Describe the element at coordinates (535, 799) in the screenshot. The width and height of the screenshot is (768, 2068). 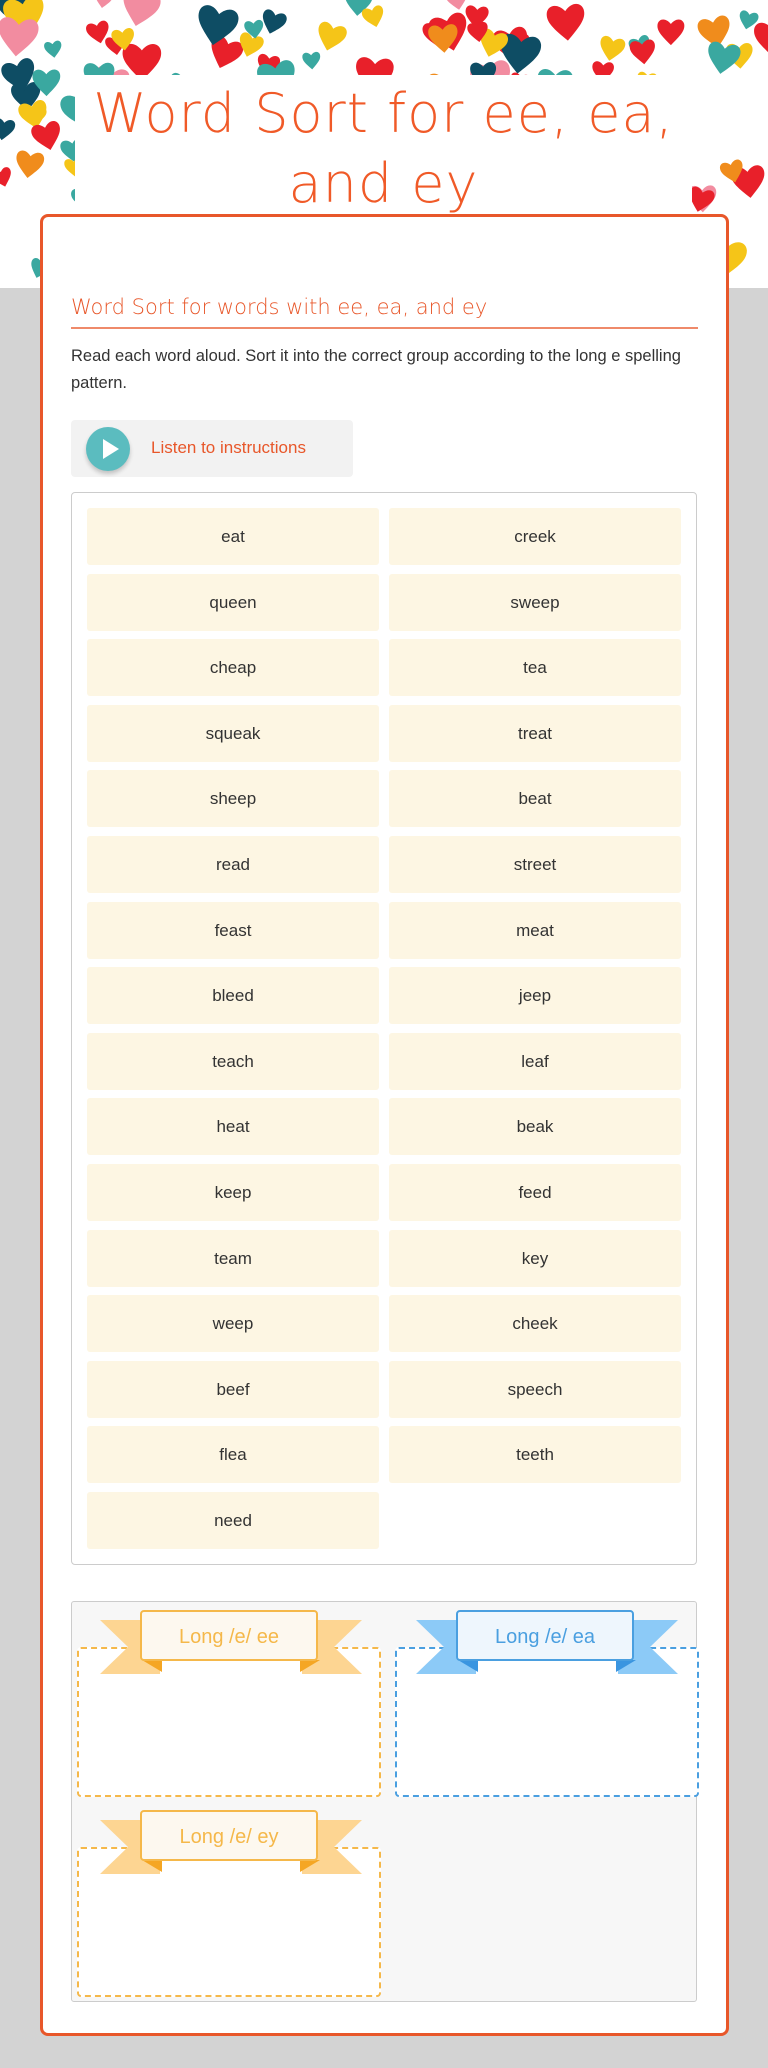
I see `word-tile: beat` at that location.